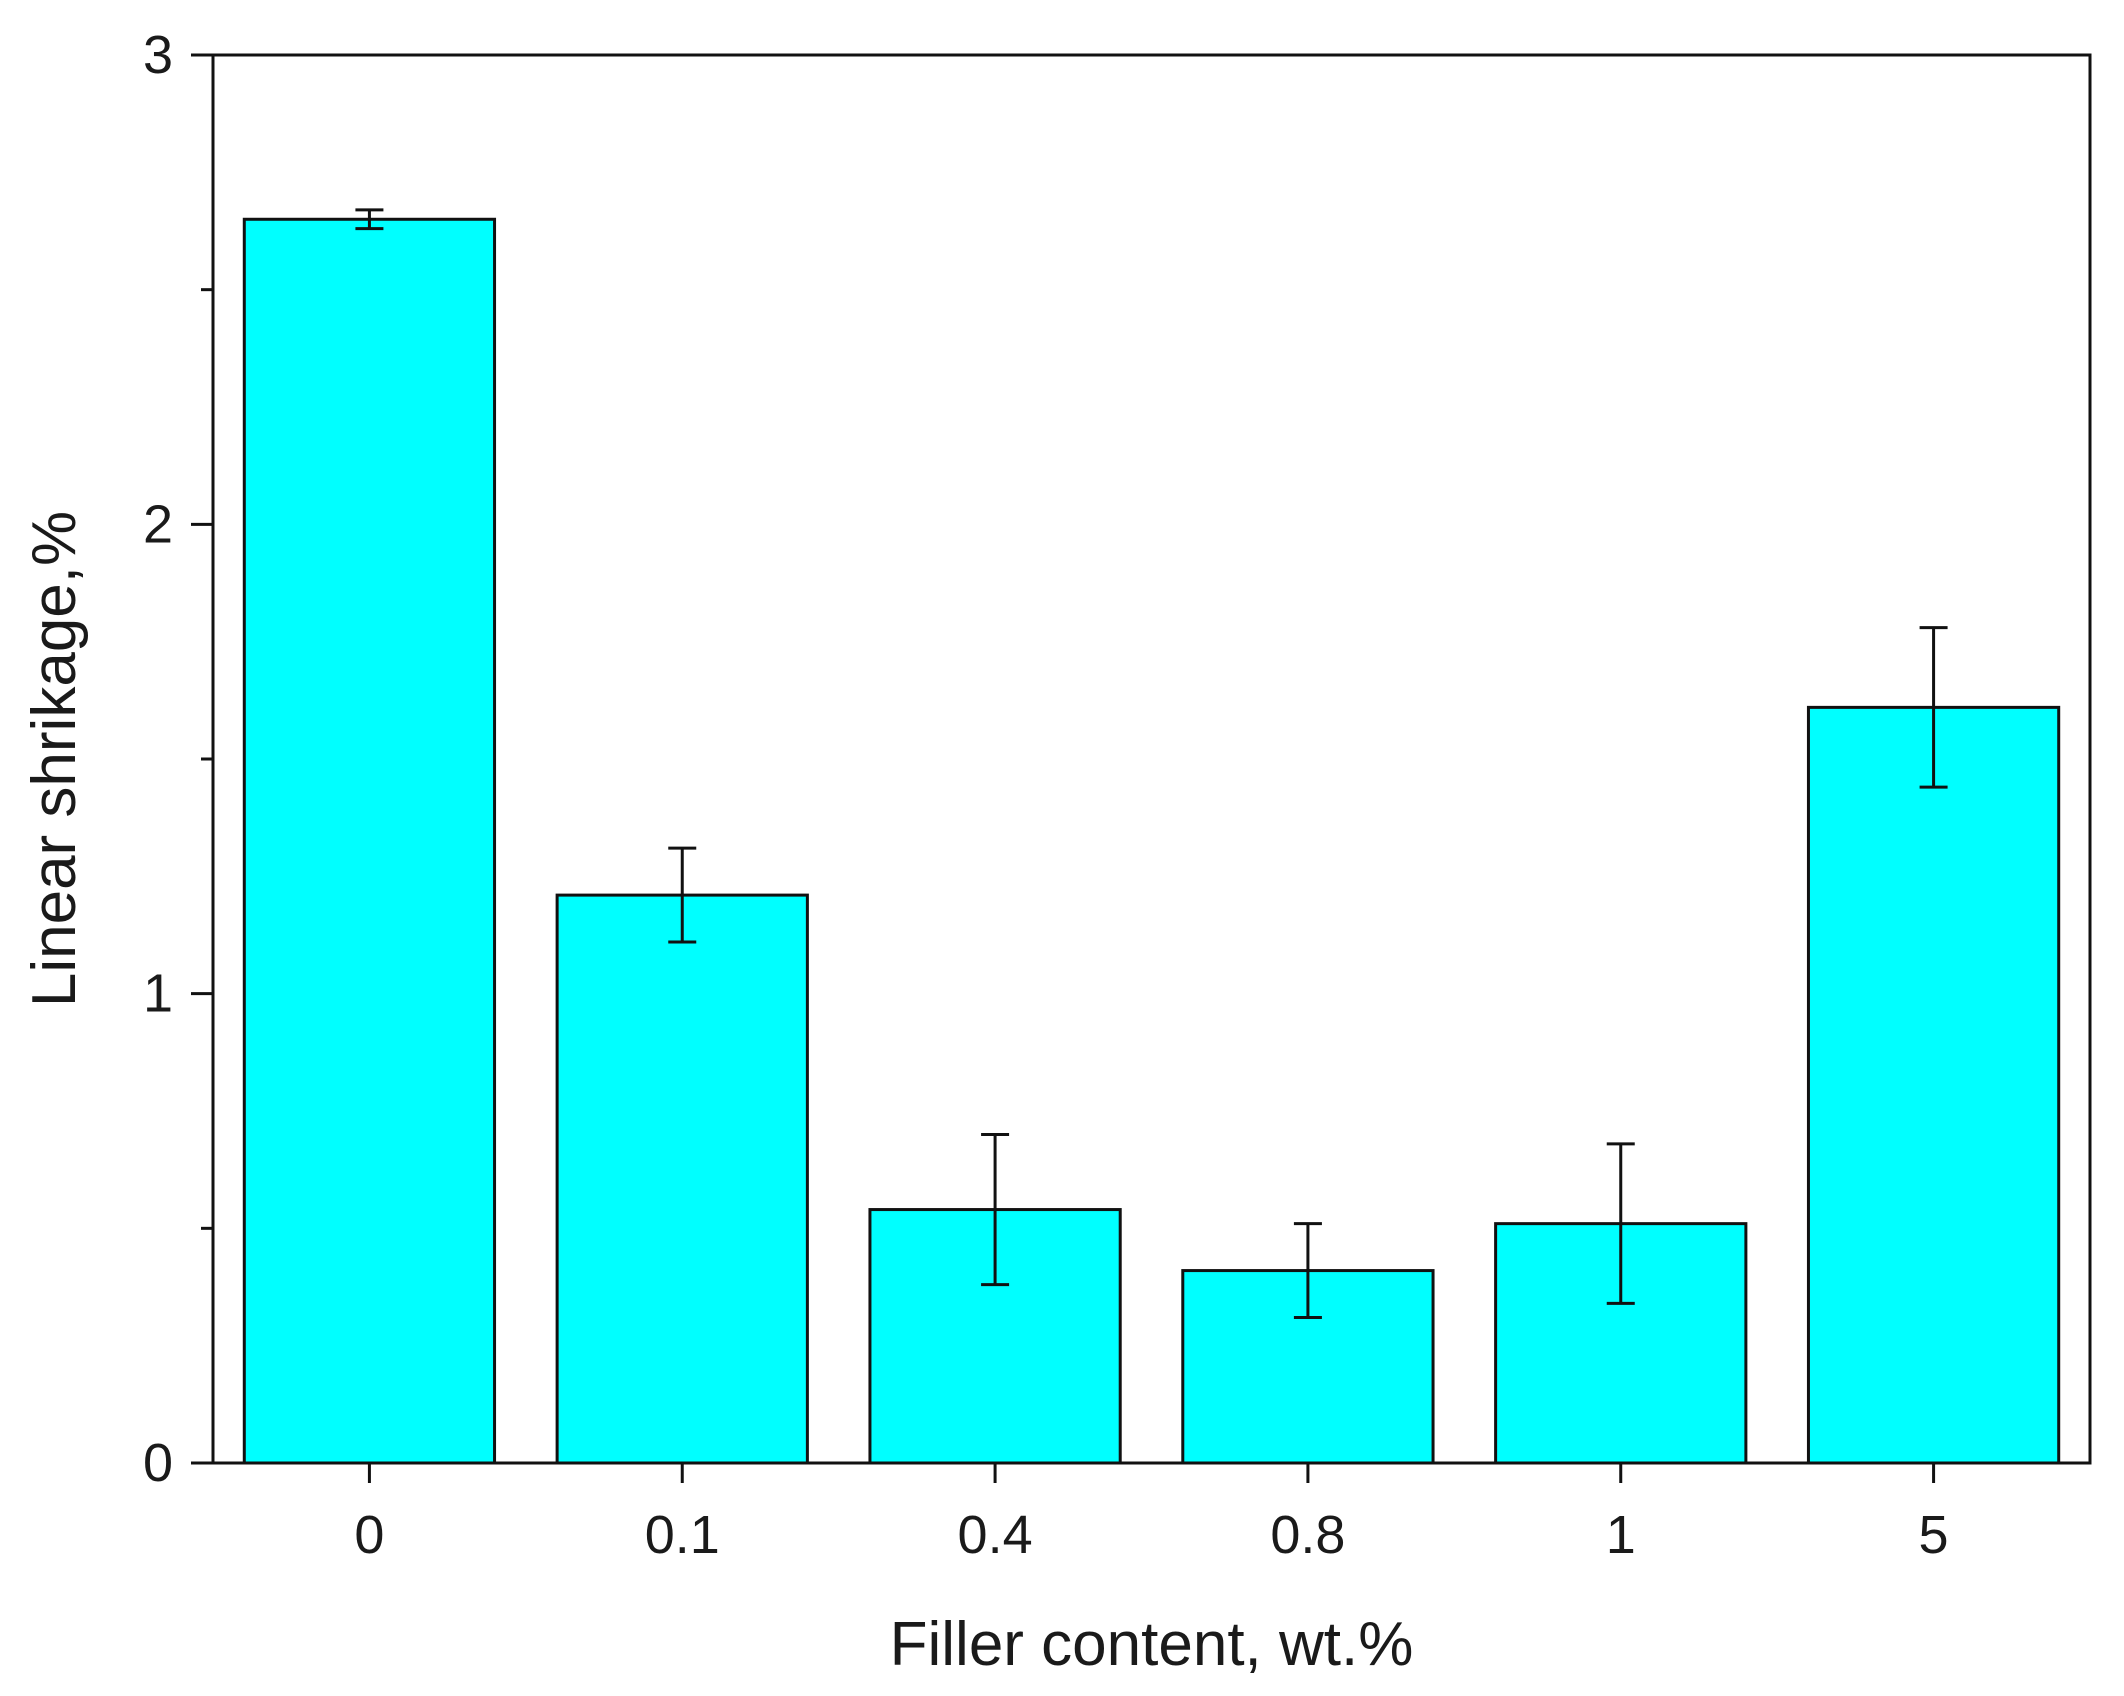  I want to click on y-tick-label-2: 2, so click(158, 524).